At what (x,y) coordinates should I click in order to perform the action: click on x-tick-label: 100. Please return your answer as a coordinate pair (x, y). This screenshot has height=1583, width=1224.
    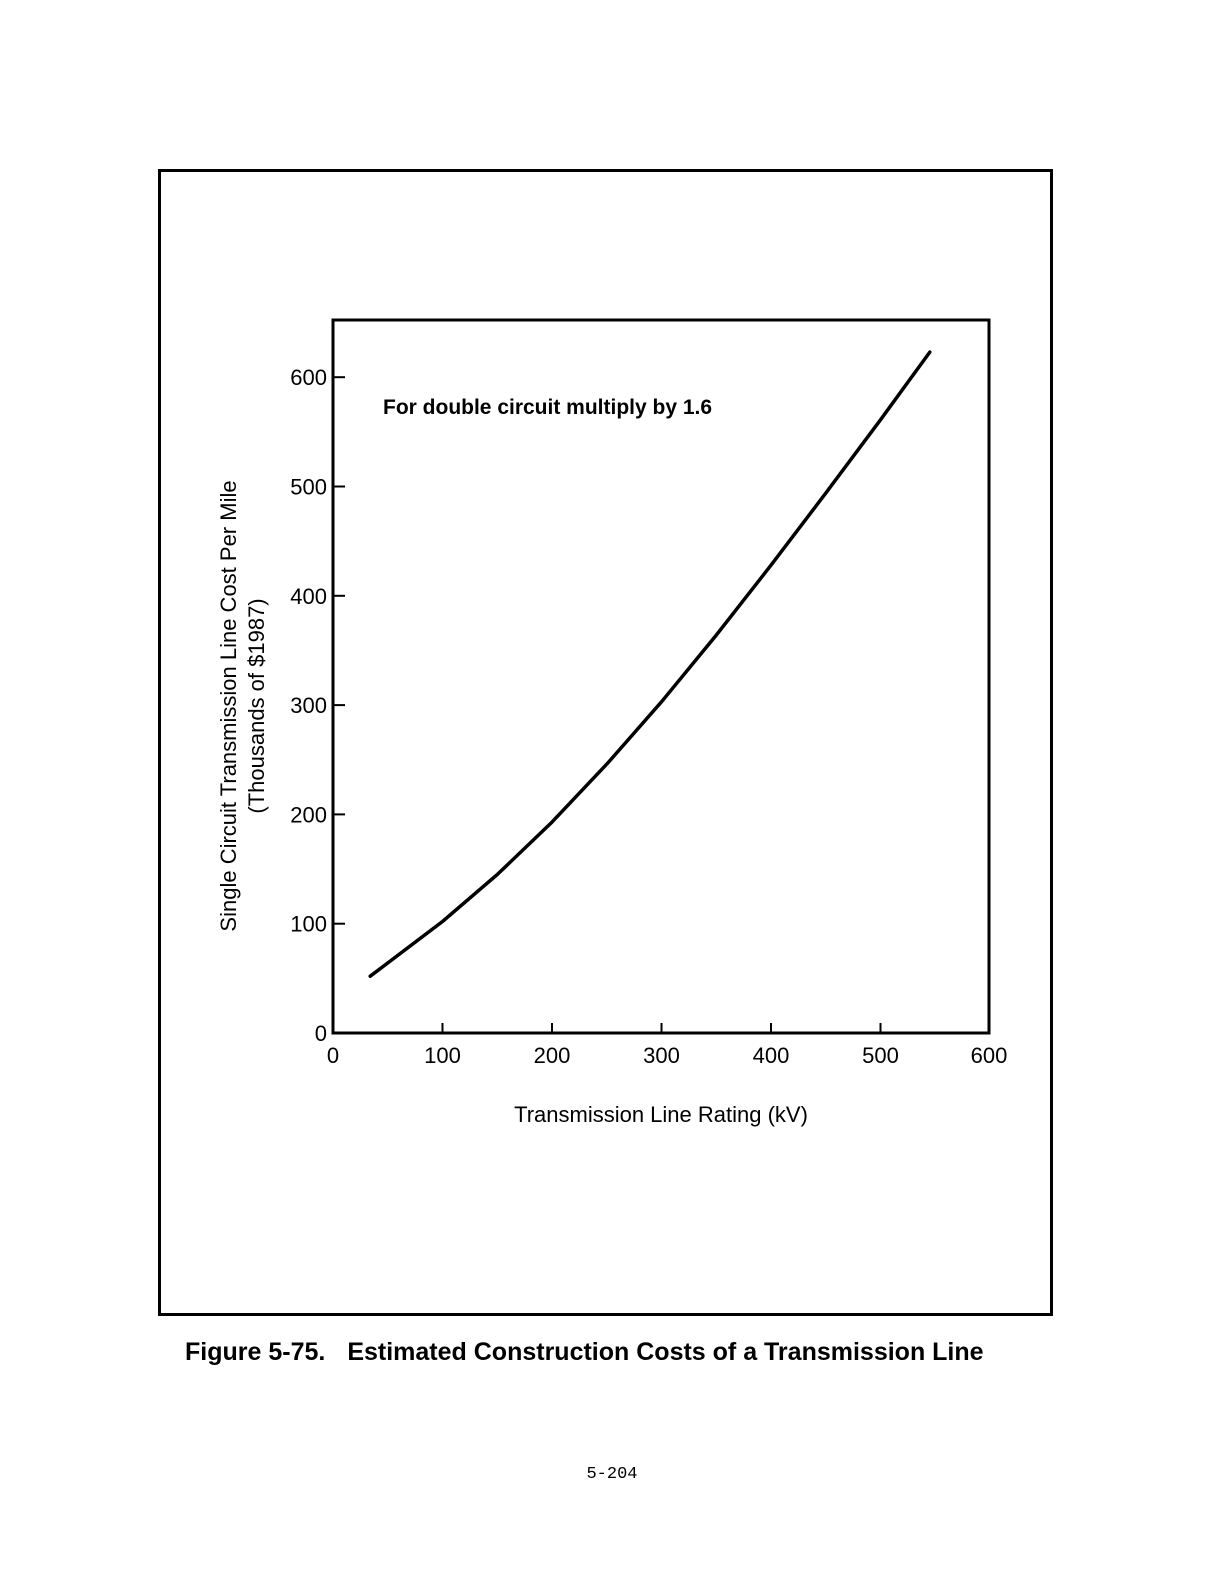
    Looking at the image, I should click on (442, 1055).